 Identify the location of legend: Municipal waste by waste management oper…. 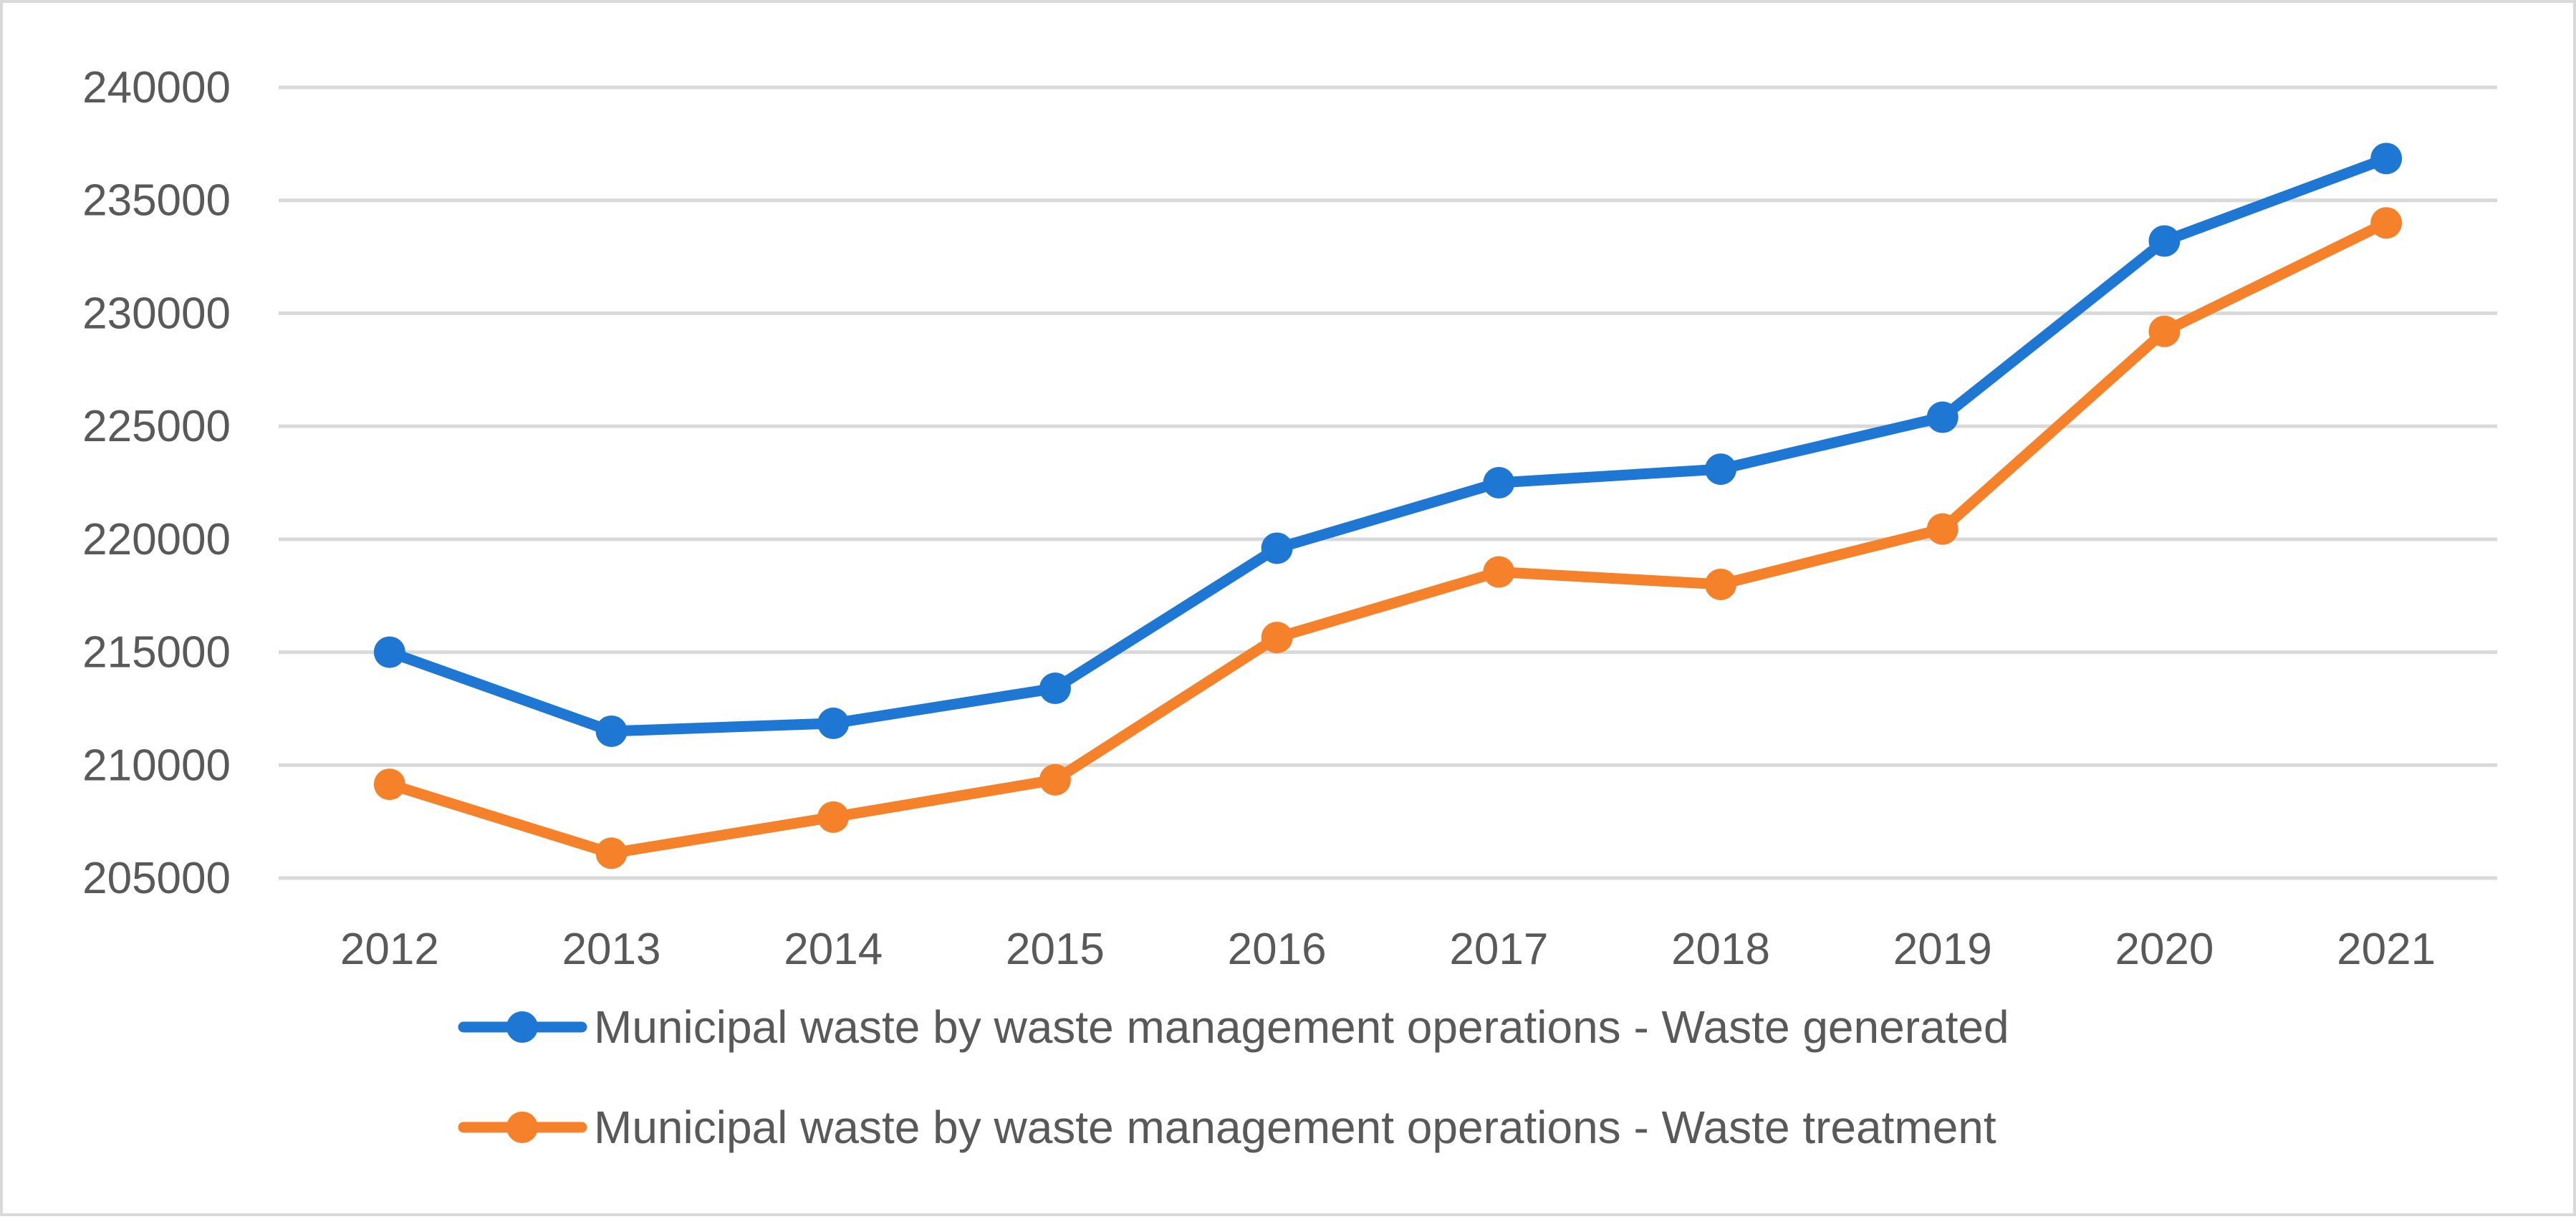
(1234, 1077).